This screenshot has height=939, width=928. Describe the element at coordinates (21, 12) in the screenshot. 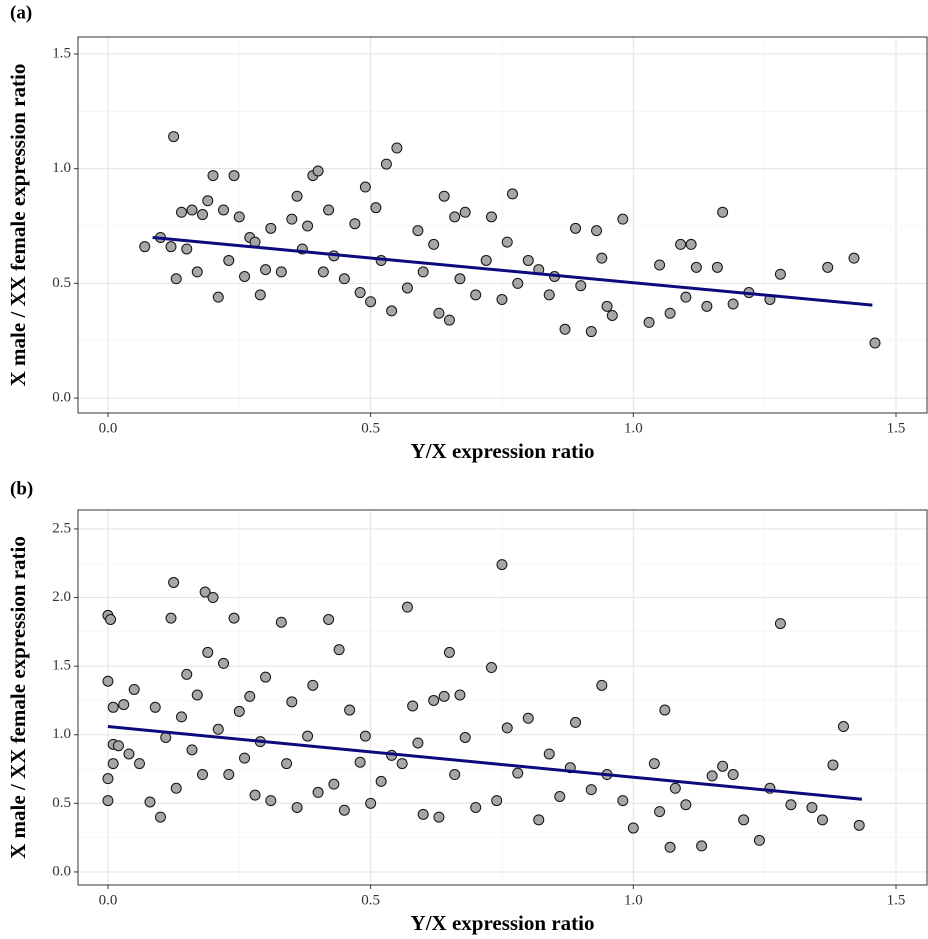

I see `panel-label: (a)` at that location.